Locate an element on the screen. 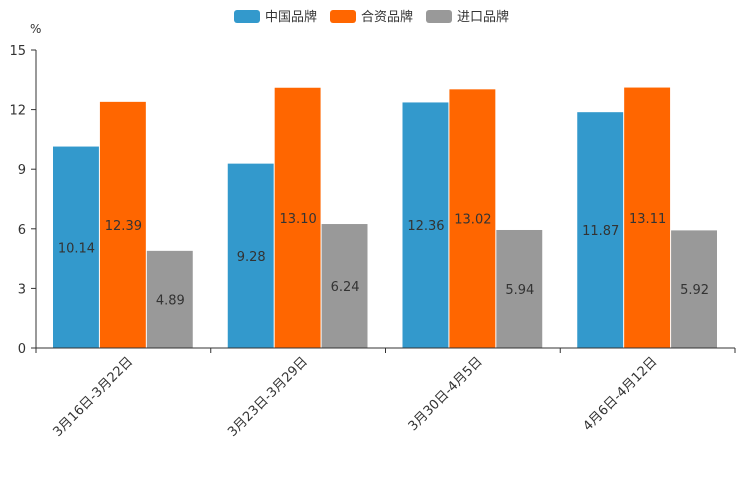 The image size is (744, 496). legend-item: 合资品牌 is located at coordinates (371, 17).